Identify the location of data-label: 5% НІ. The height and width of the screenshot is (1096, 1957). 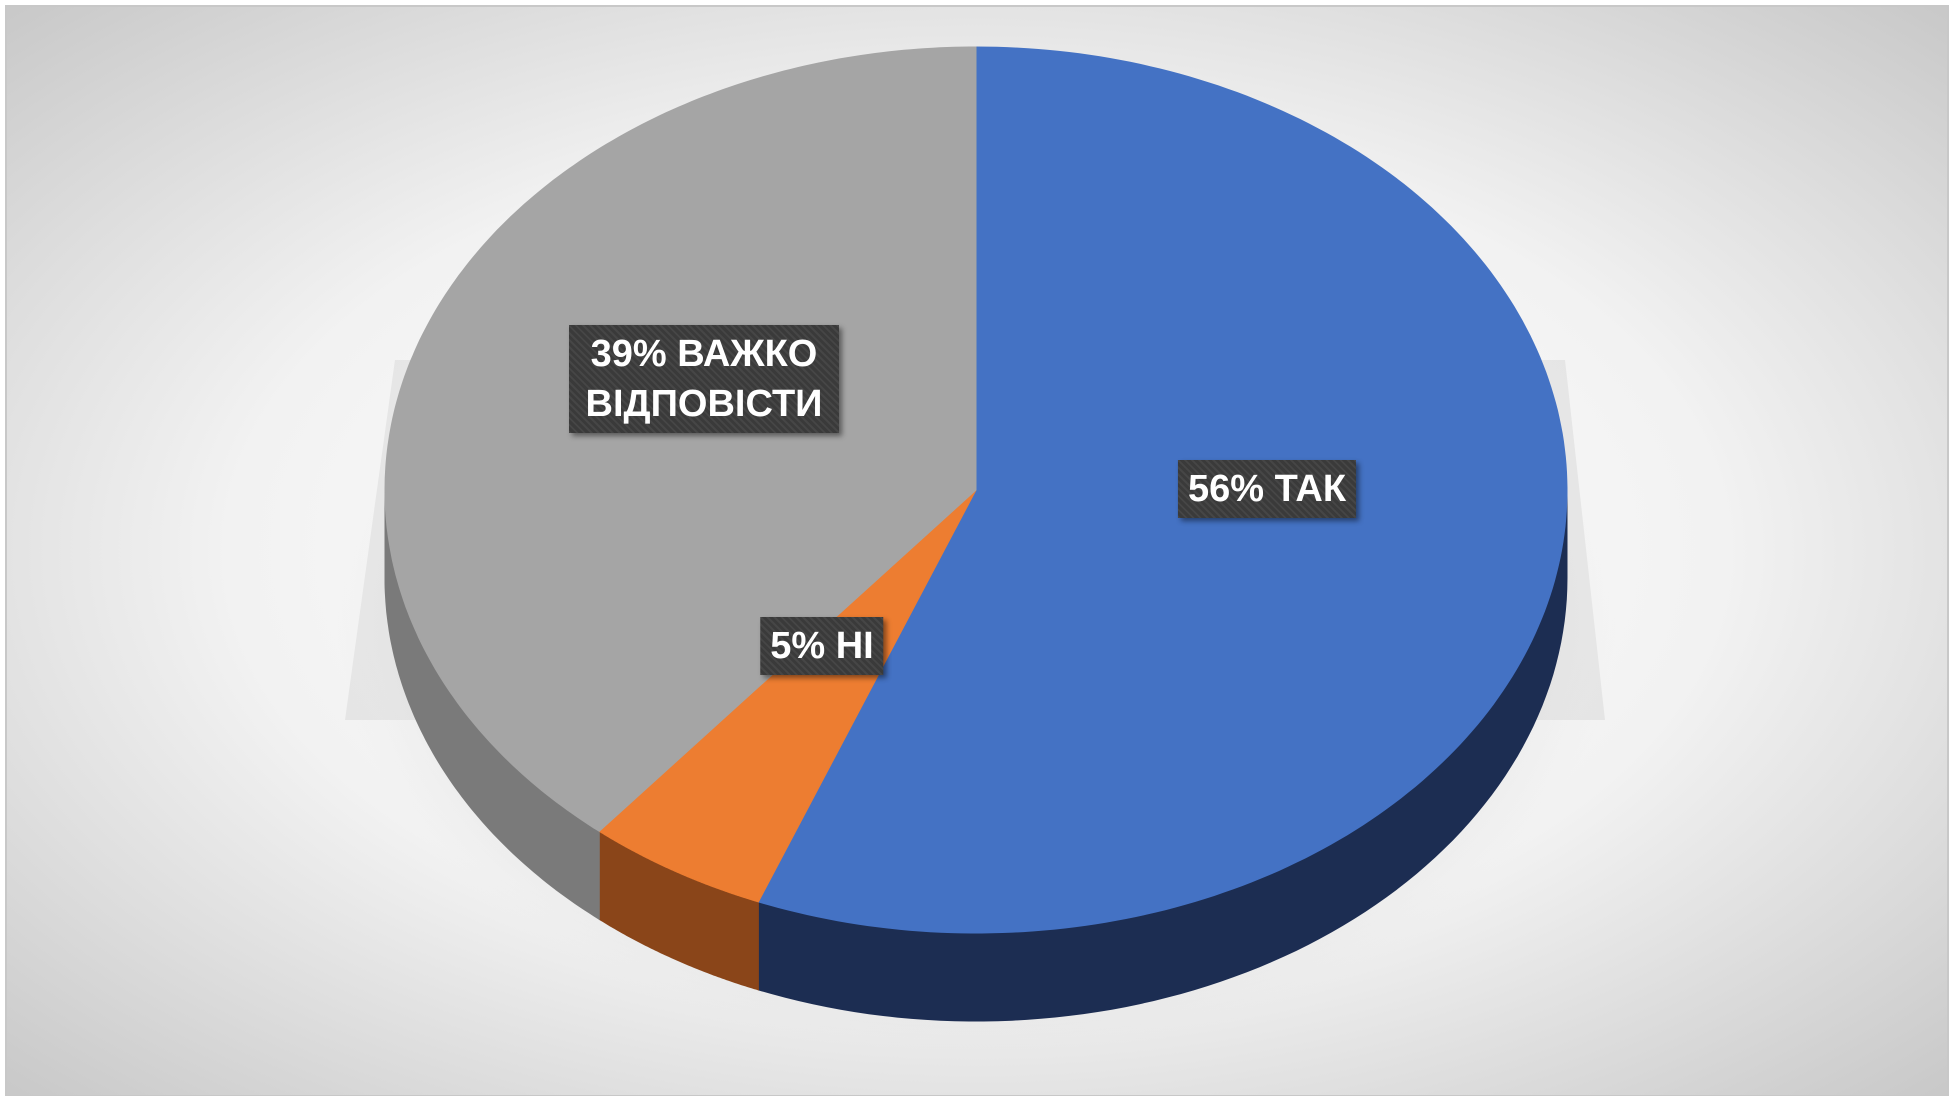
(822, 646).